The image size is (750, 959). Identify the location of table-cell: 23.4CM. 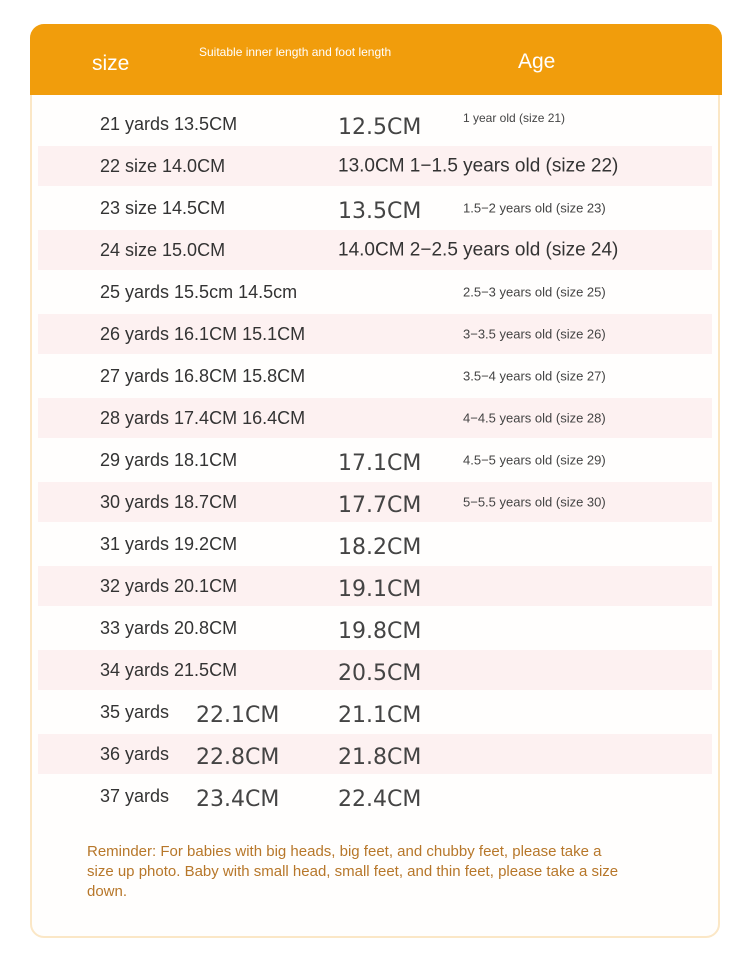
(238, 799).